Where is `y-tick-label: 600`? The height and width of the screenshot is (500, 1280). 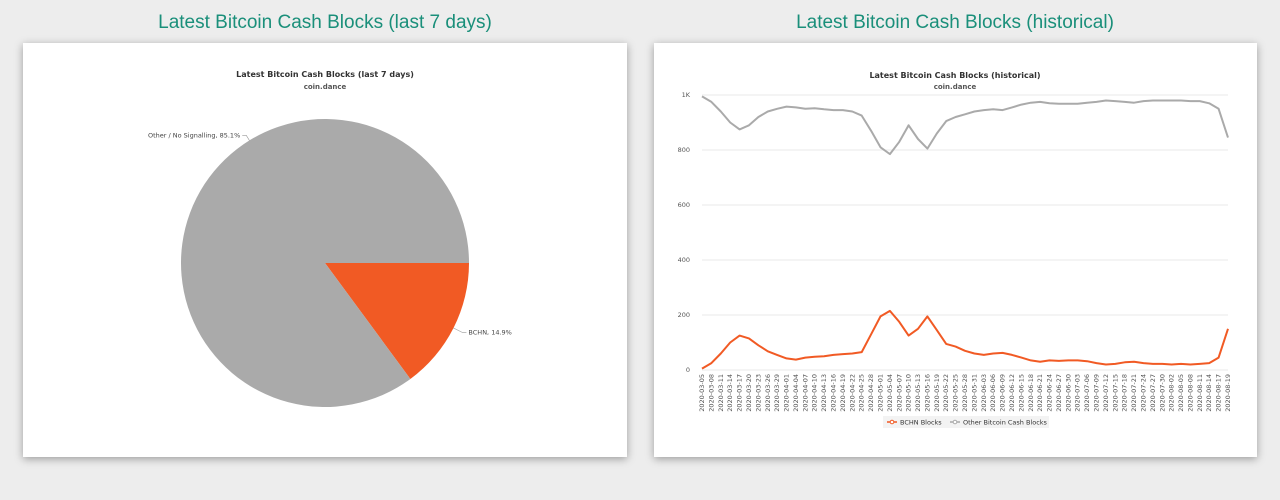
y-tick-label: 600 is located at coordinates (684, 205).